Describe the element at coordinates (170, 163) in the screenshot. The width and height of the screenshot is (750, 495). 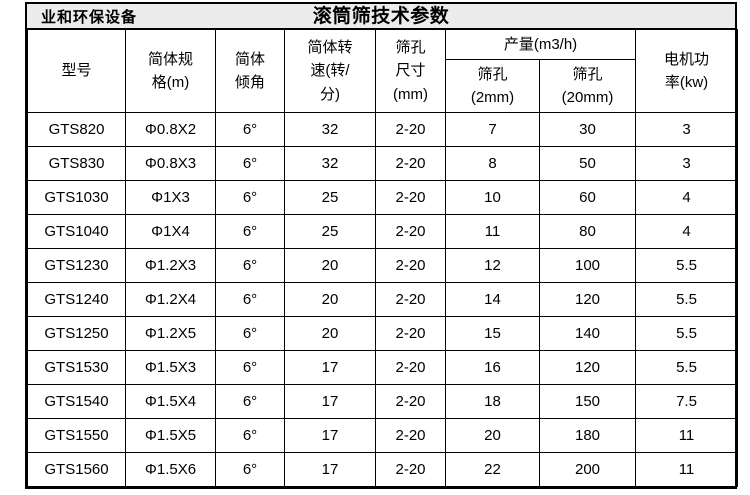
I see `cell: Φ0.8X3` at that location.